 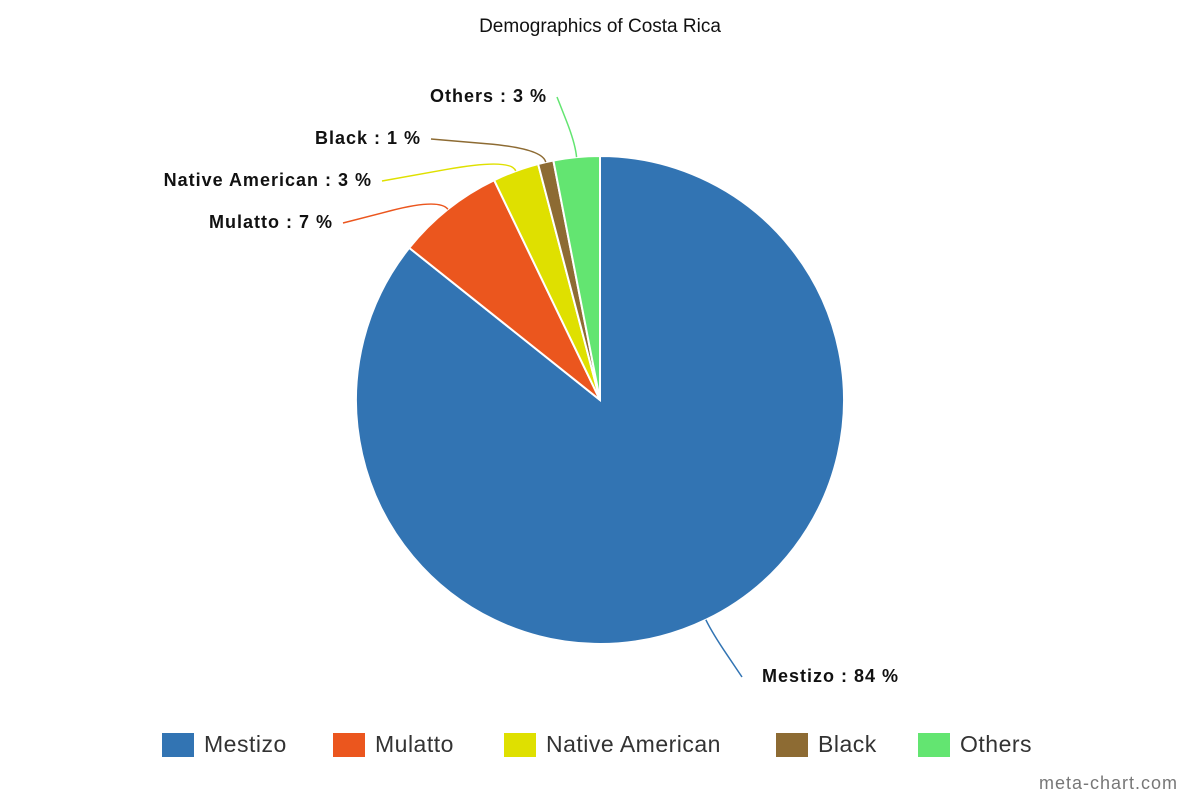 I want to click on legend-label: Mestizo, so click(x=245, y=744).